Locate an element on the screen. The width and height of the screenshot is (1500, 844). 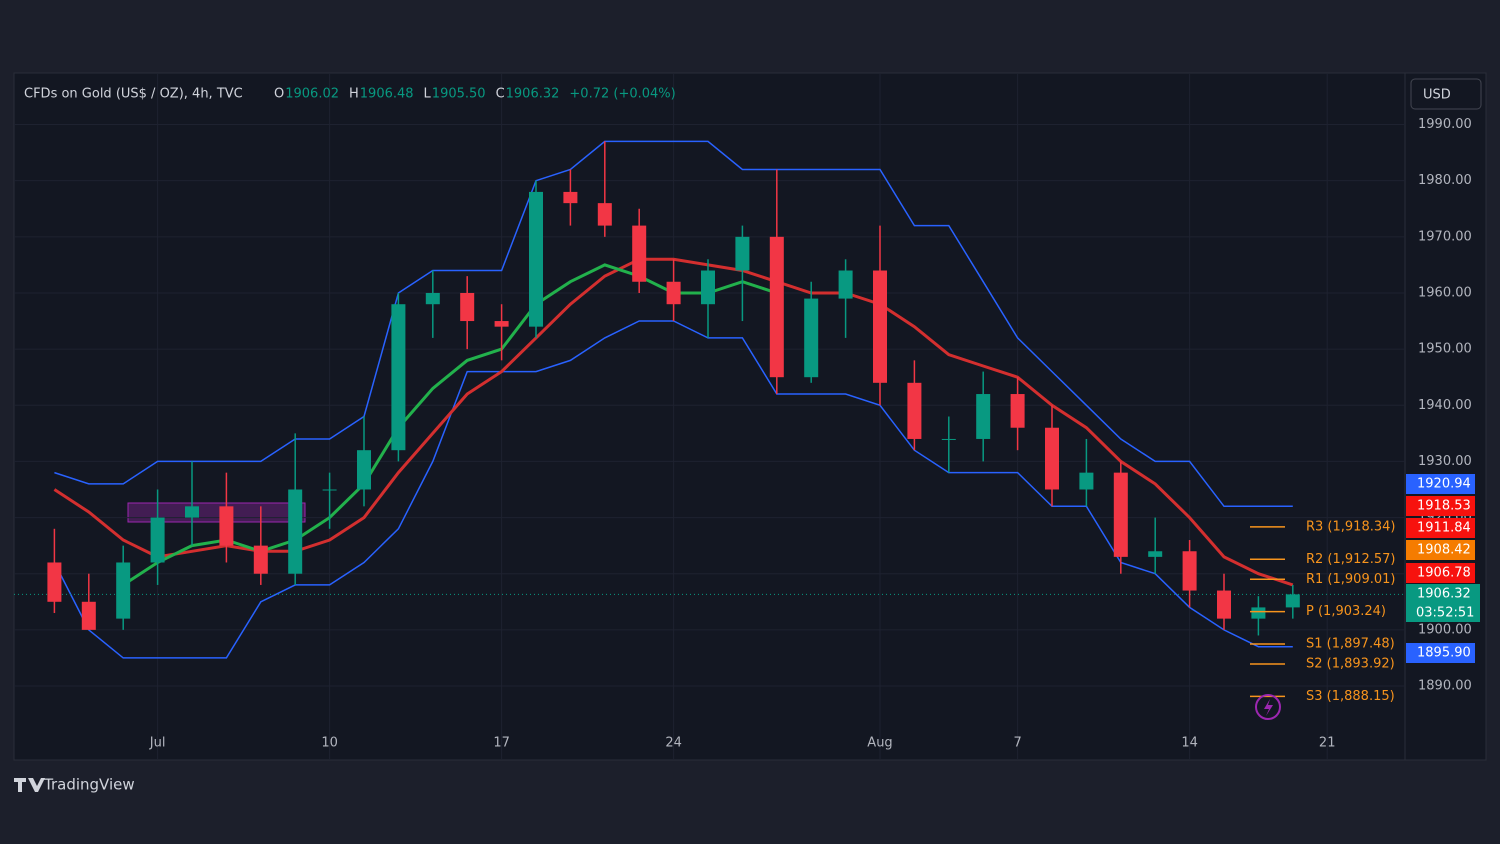
pivot-label: R1 (1,909.01) is located at coordinates (1350, 579).